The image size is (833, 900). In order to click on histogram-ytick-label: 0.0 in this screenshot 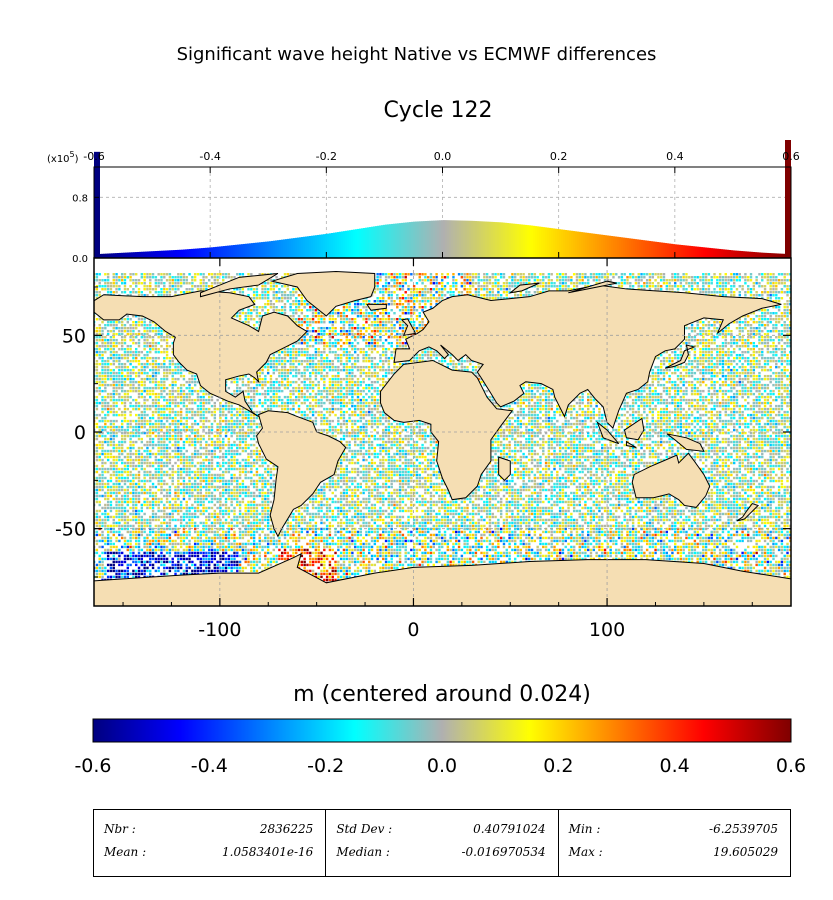, I will do `click(80, 259)`.